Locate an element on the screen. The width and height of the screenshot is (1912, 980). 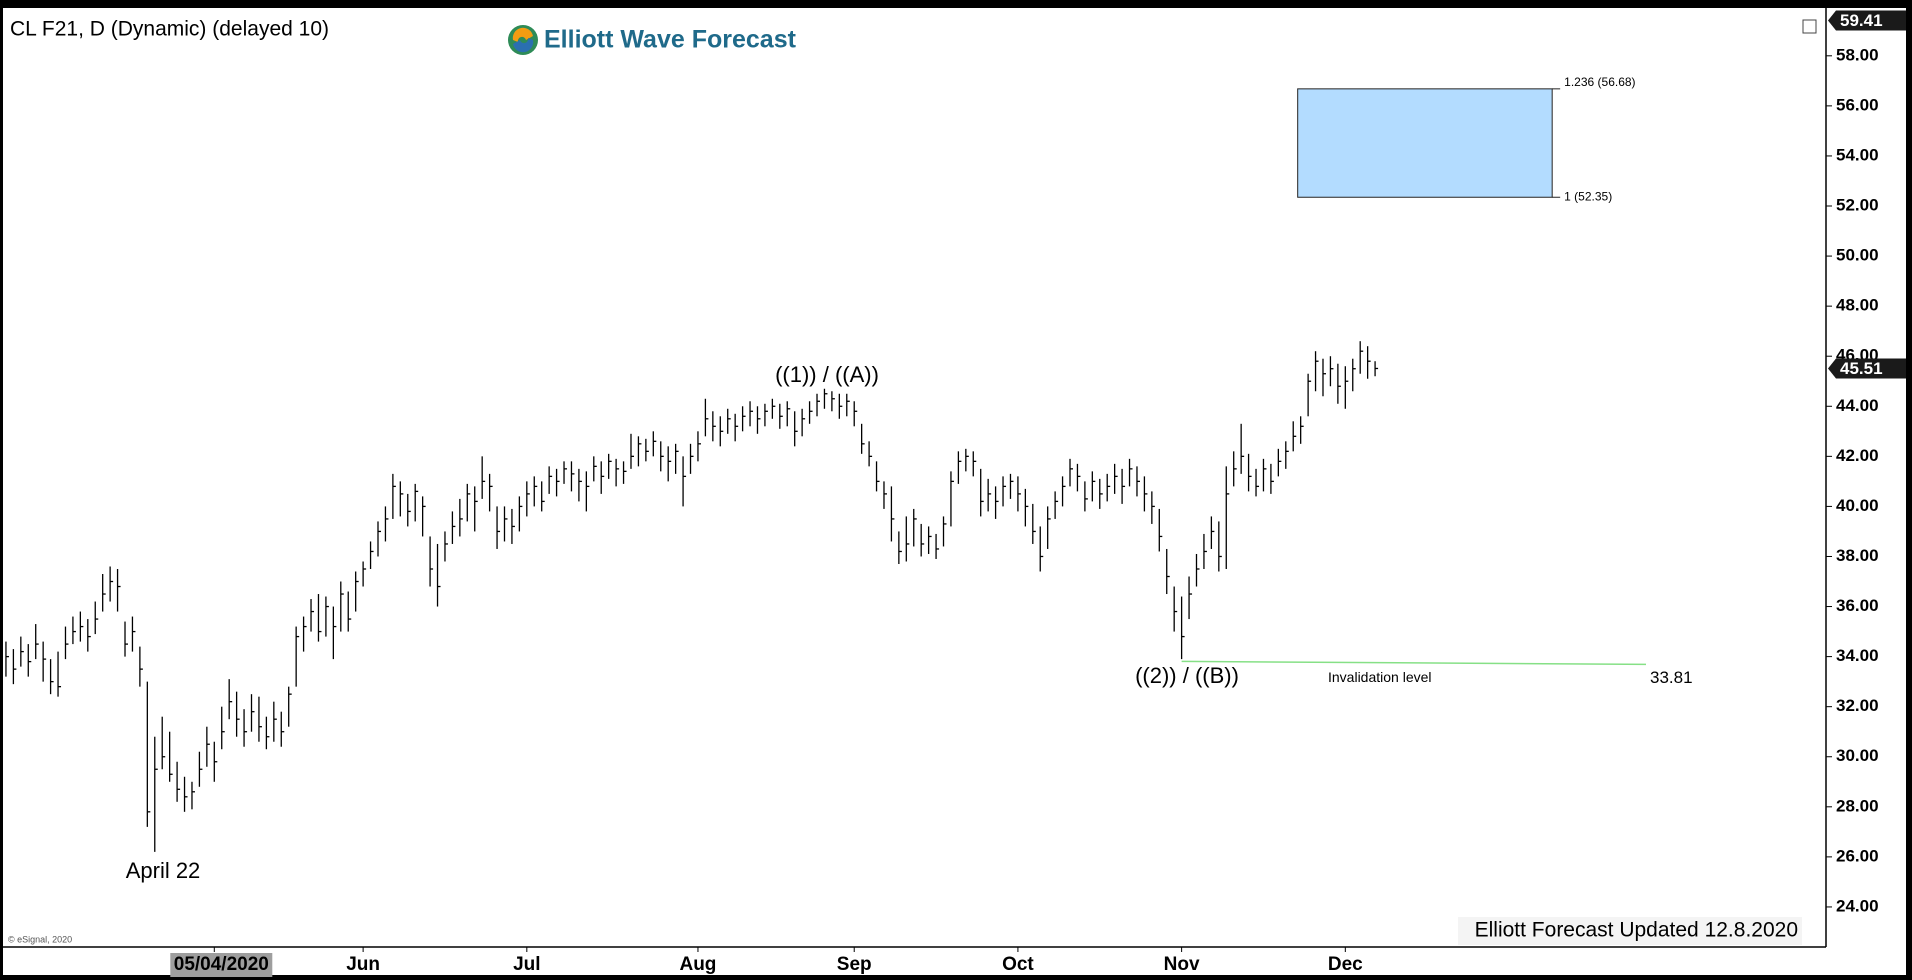
y-tick-label: 52.00 is located at coordinates (1857, 204).